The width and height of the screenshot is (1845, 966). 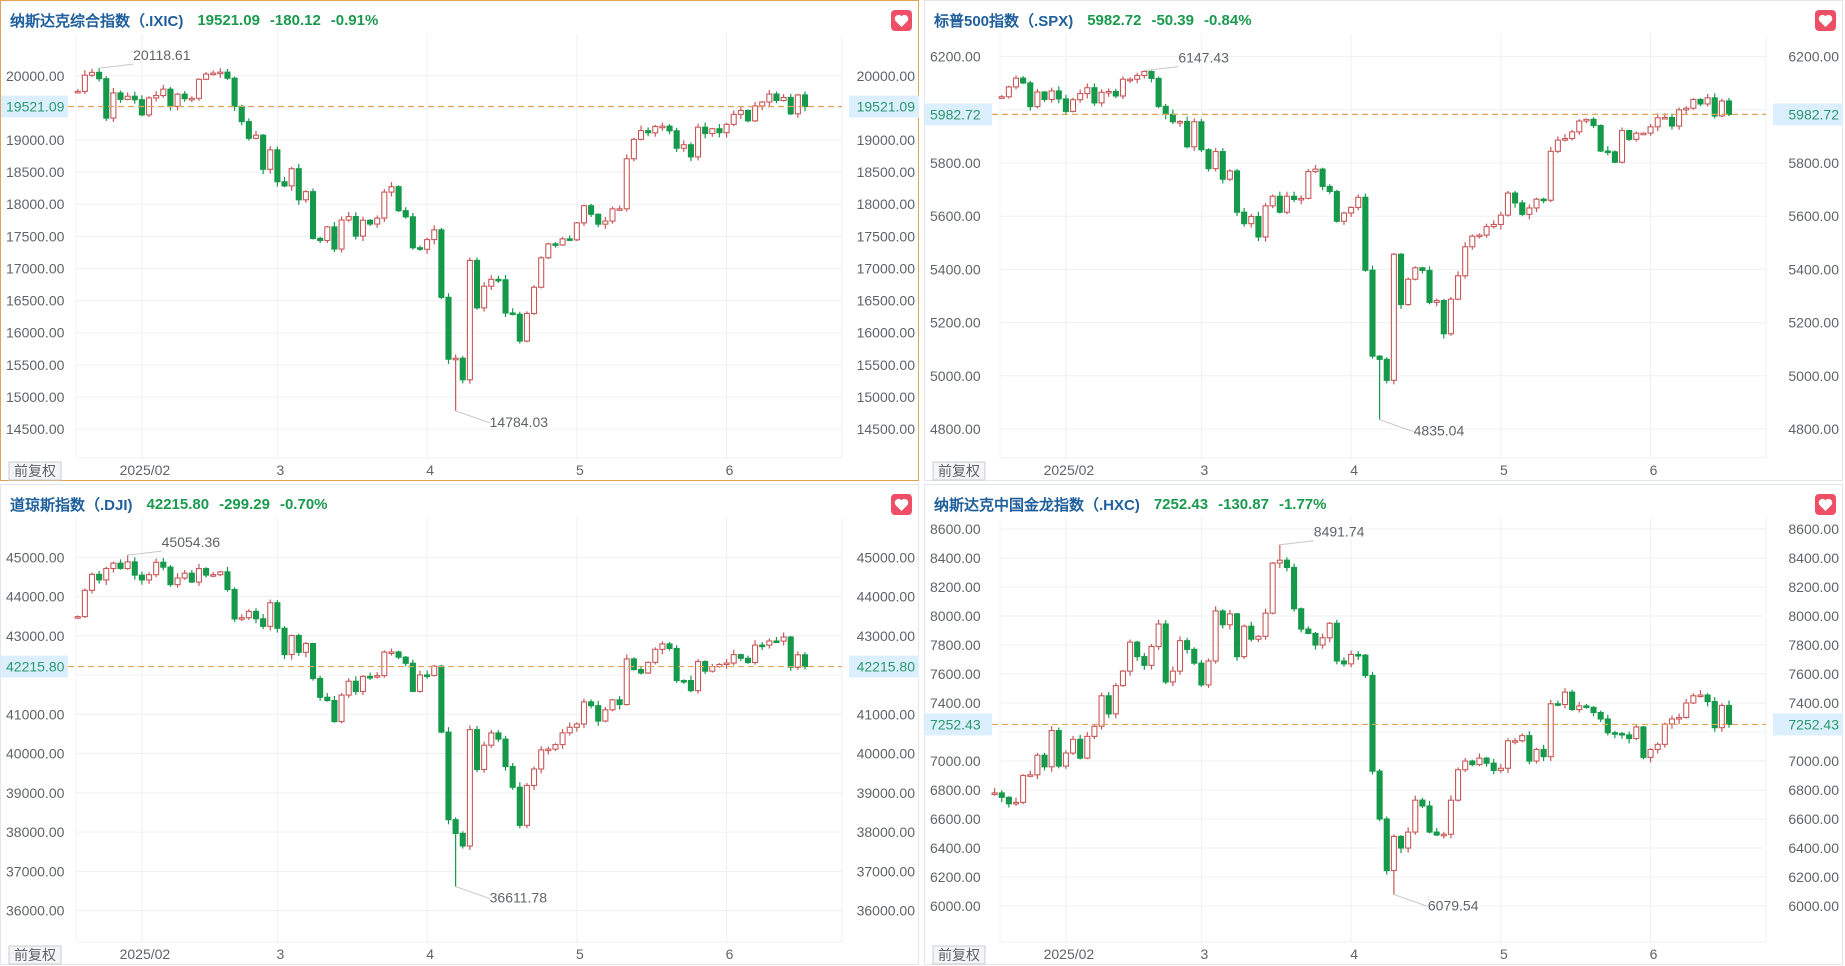 I want to click on x-tick-label: 2025/02, so click(x=1069, y=470).